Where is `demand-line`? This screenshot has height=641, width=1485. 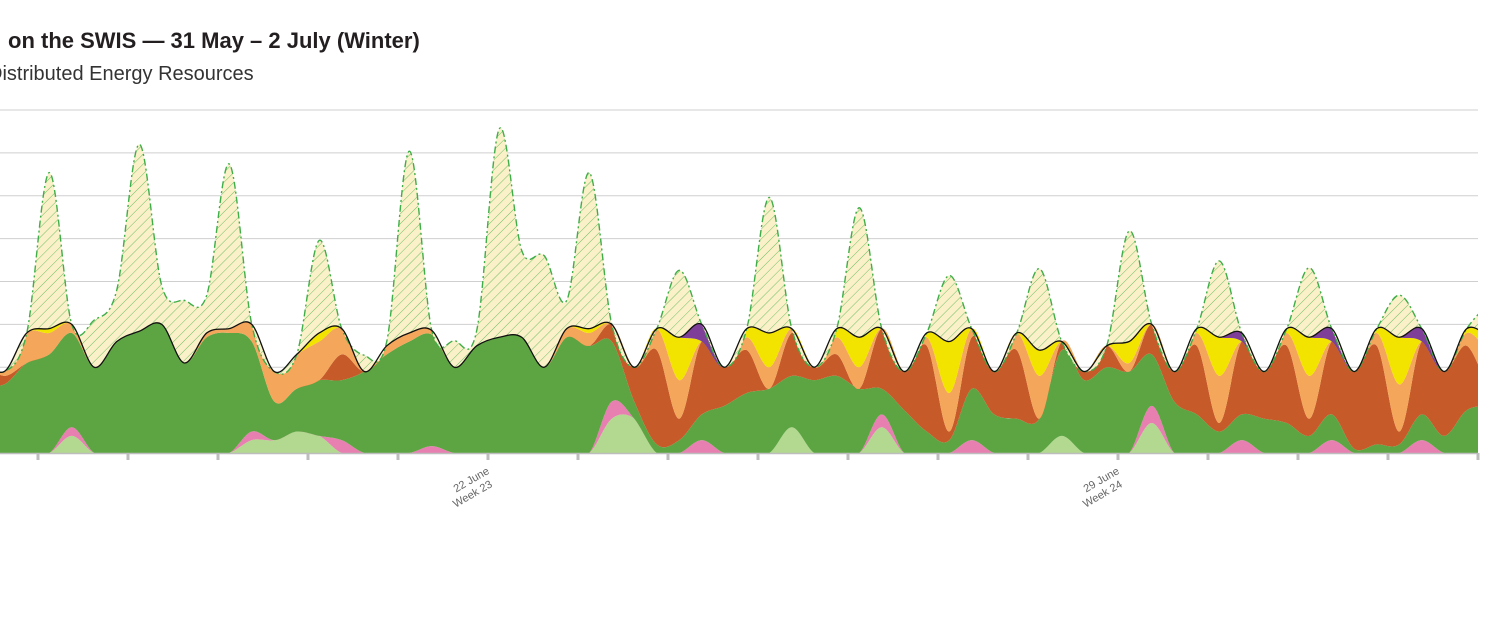
demand-line is located at coordinates (739, 347).